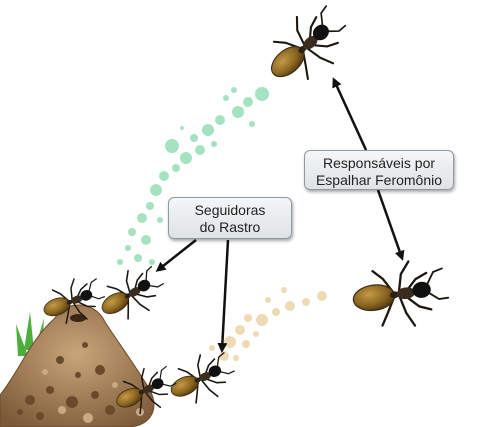  Describe the element at coordinates (268, 324) in the screenshot. I see `beige-pheromone-trail` at that location.